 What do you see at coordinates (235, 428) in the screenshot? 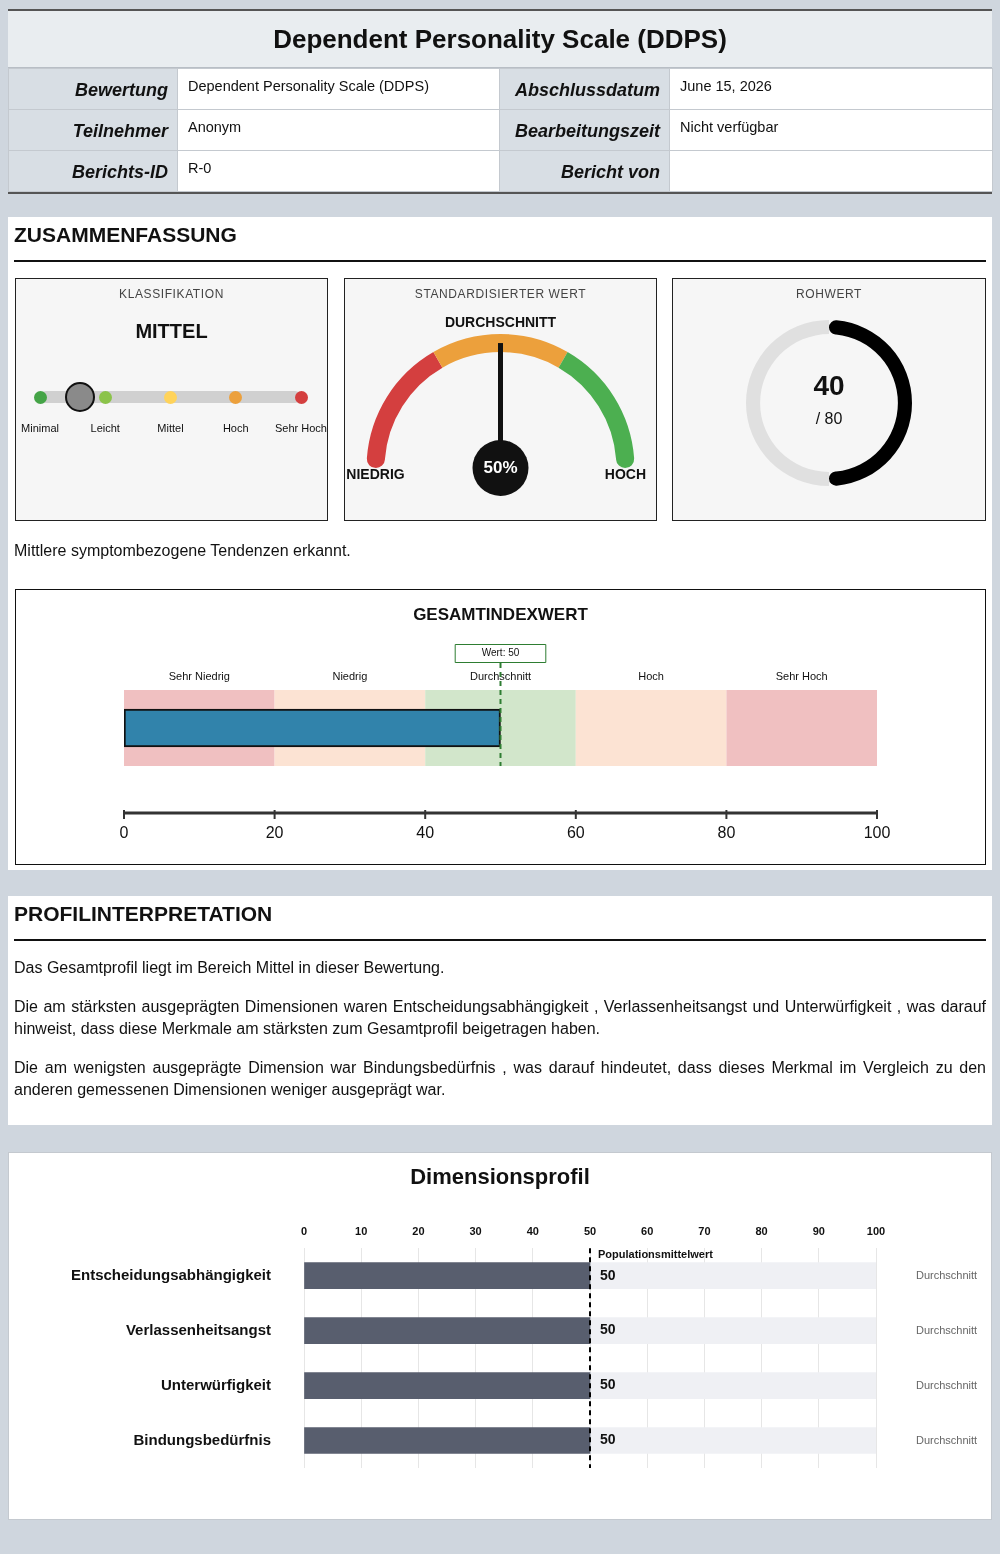
I see `category-label: Hoch` at bounding box center [235, 428].